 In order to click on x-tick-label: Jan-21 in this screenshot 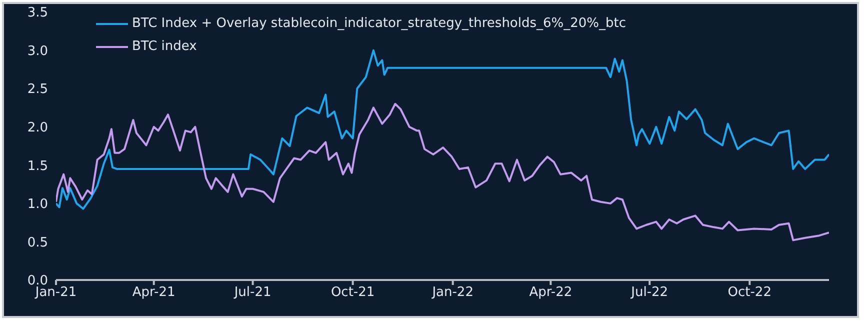, I will do `click(55, 292)`.